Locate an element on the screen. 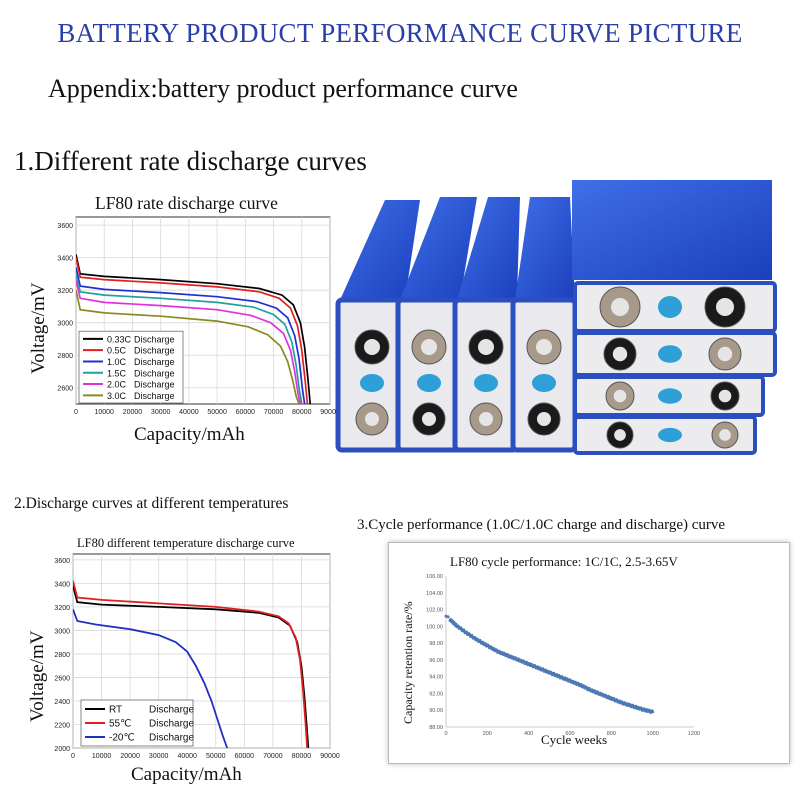 The height and width of the screenshot is (800, 800). chart1-ytick: 3000 is located at coordinates (65, 324).